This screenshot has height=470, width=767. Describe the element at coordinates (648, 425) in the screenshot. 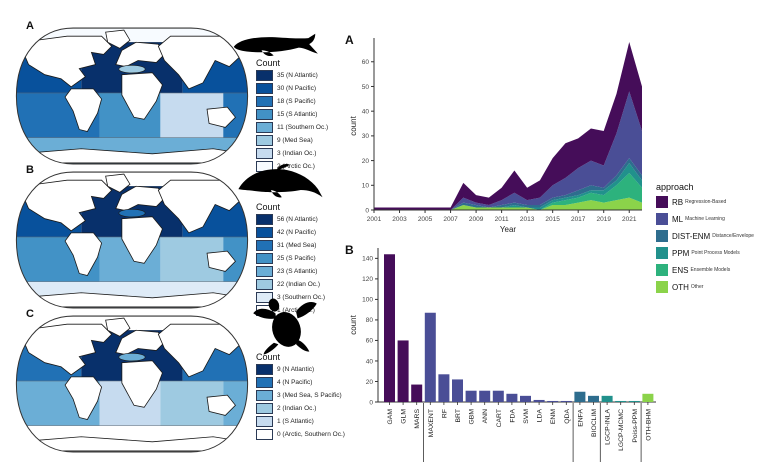

I see `bar-label: OTH-BHM` at that location.